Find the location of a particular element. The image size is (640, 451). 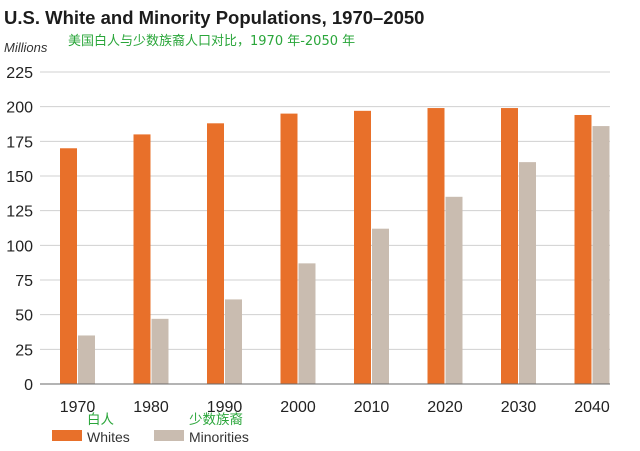

y-tick-label-150: 150 is located at coordinates (19, 177).